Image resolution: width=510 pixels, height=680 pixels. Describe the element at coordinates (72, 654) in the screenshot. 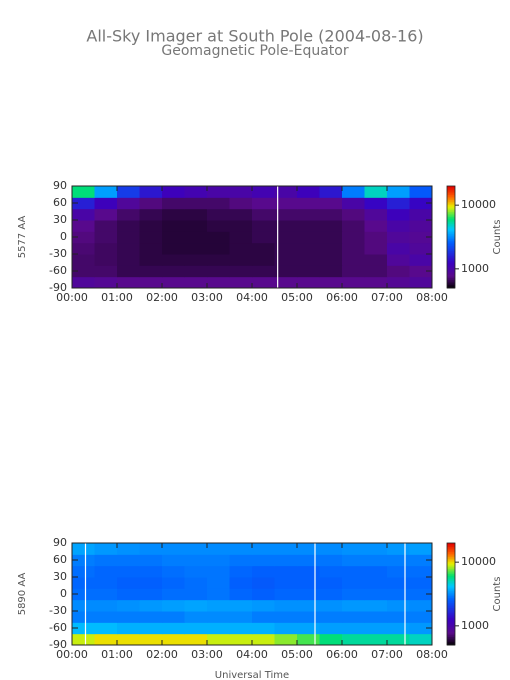

I see `x-tick-label: 00:00` at that location.